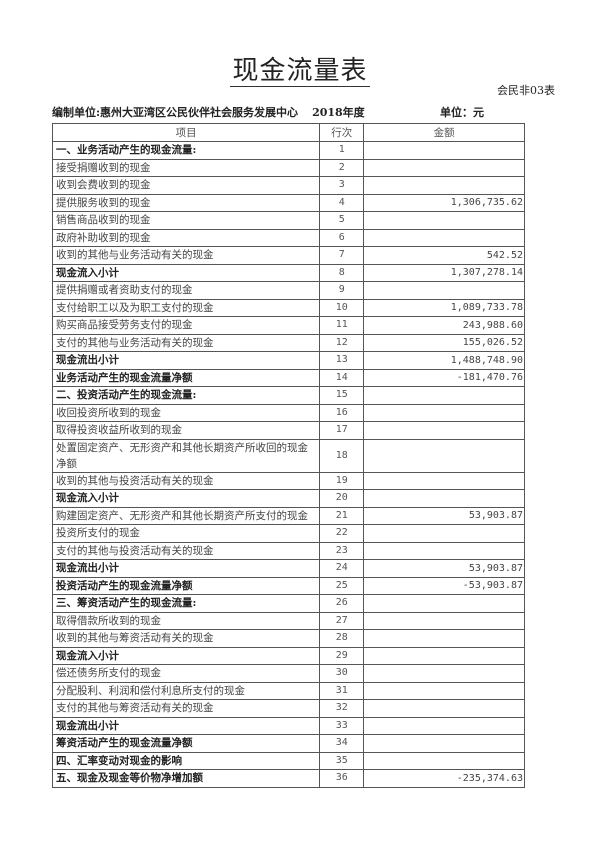  Describe the element at coordinates (342, 568) in the screenshot. I see `row-line-no: 24` at that location.